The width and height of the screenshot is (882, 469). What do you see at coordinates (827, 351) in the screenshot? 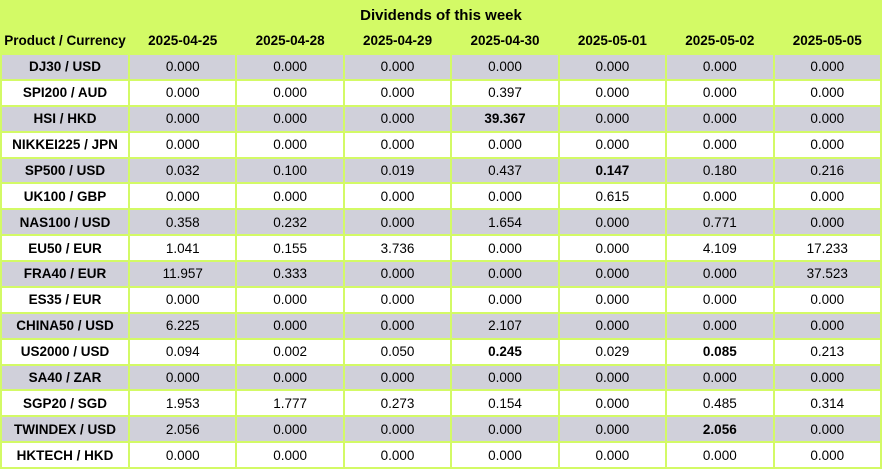
I see `value-cell: 0.213` at bounding box center [827, 351].